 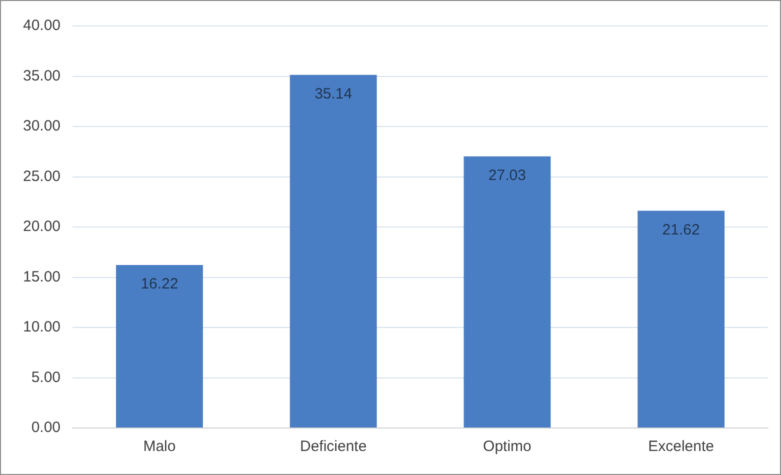 I want to click on data-label: 27.03, so click(x=507, y=175).